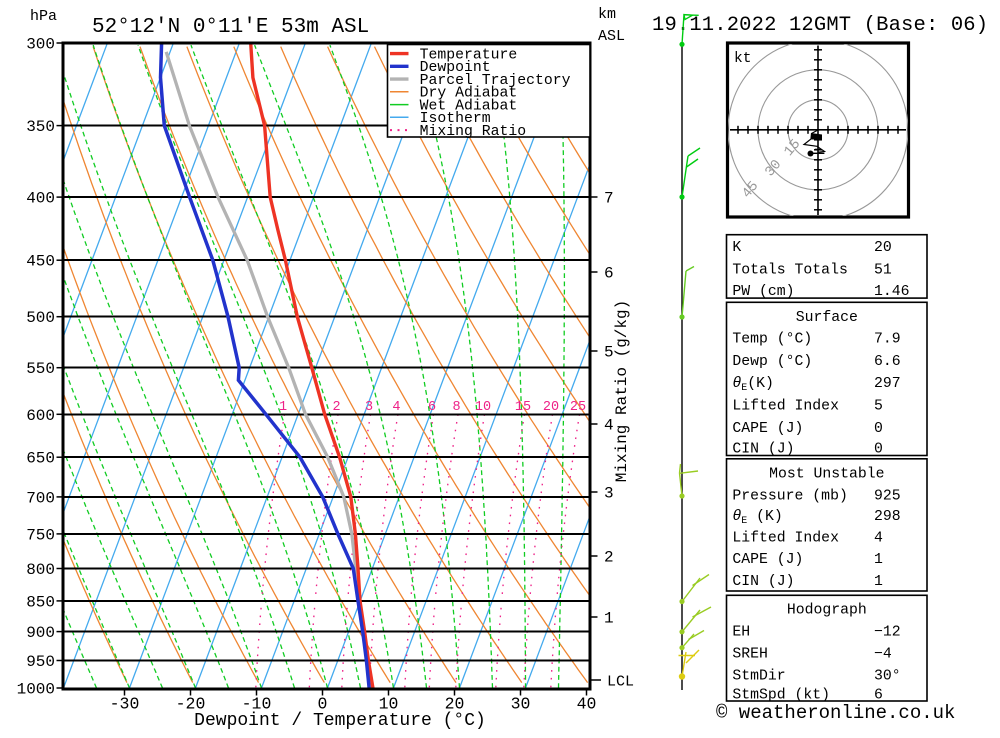  Describe the element at coordinates (883, 654) in the screenshot. I see `svg-text: −4` at that location.